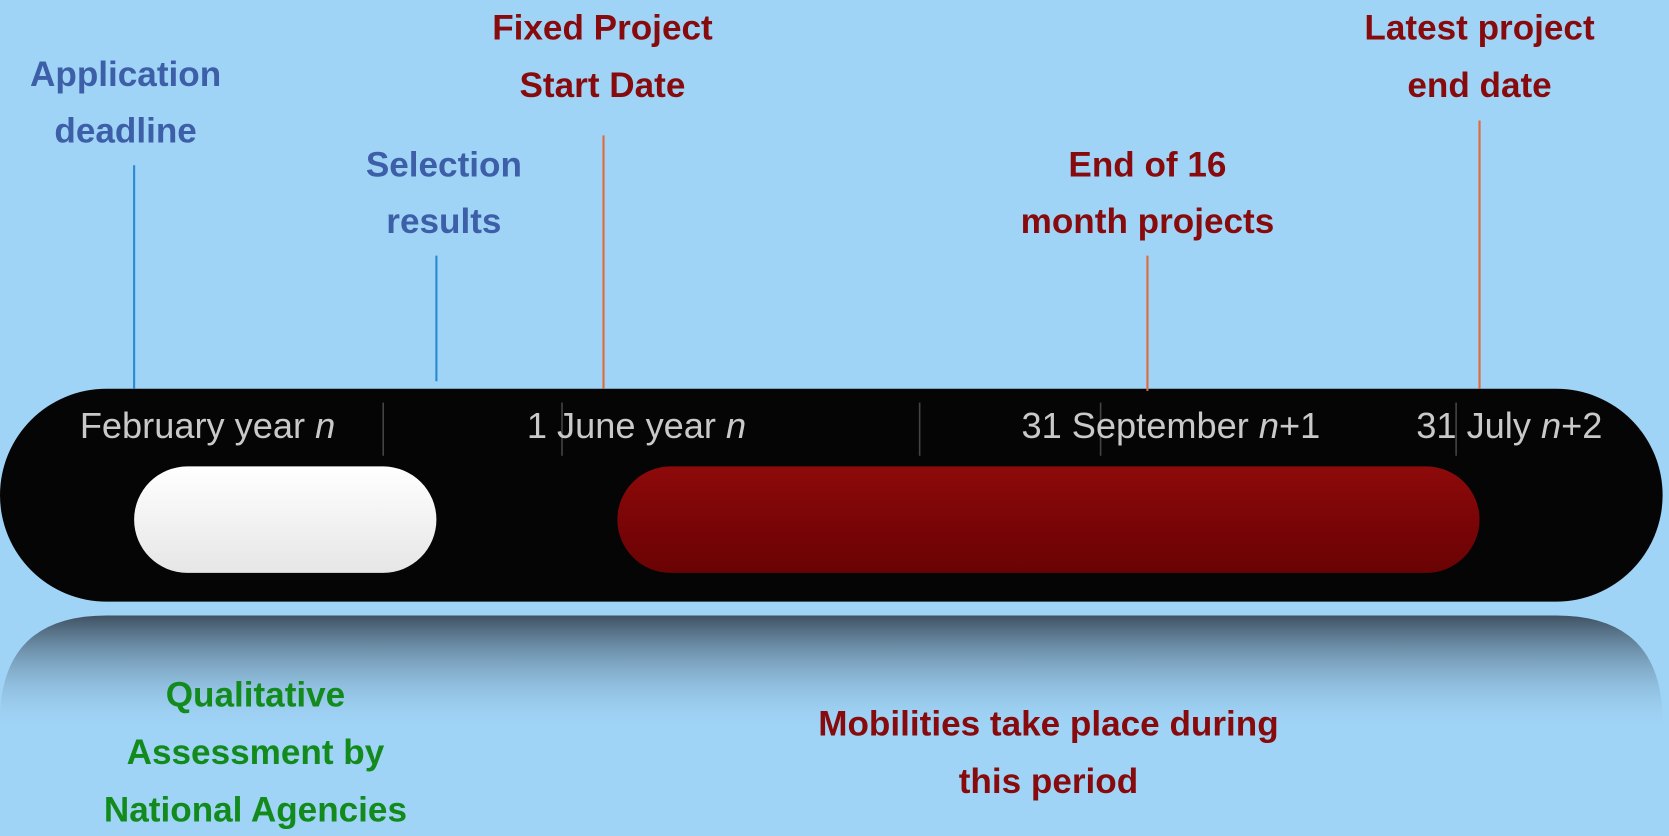 This screenshot has height=836, width=1669. Describe the element at coordinates (1479, 85) in the screenshot. I see `milestone-label: end date` at that location.